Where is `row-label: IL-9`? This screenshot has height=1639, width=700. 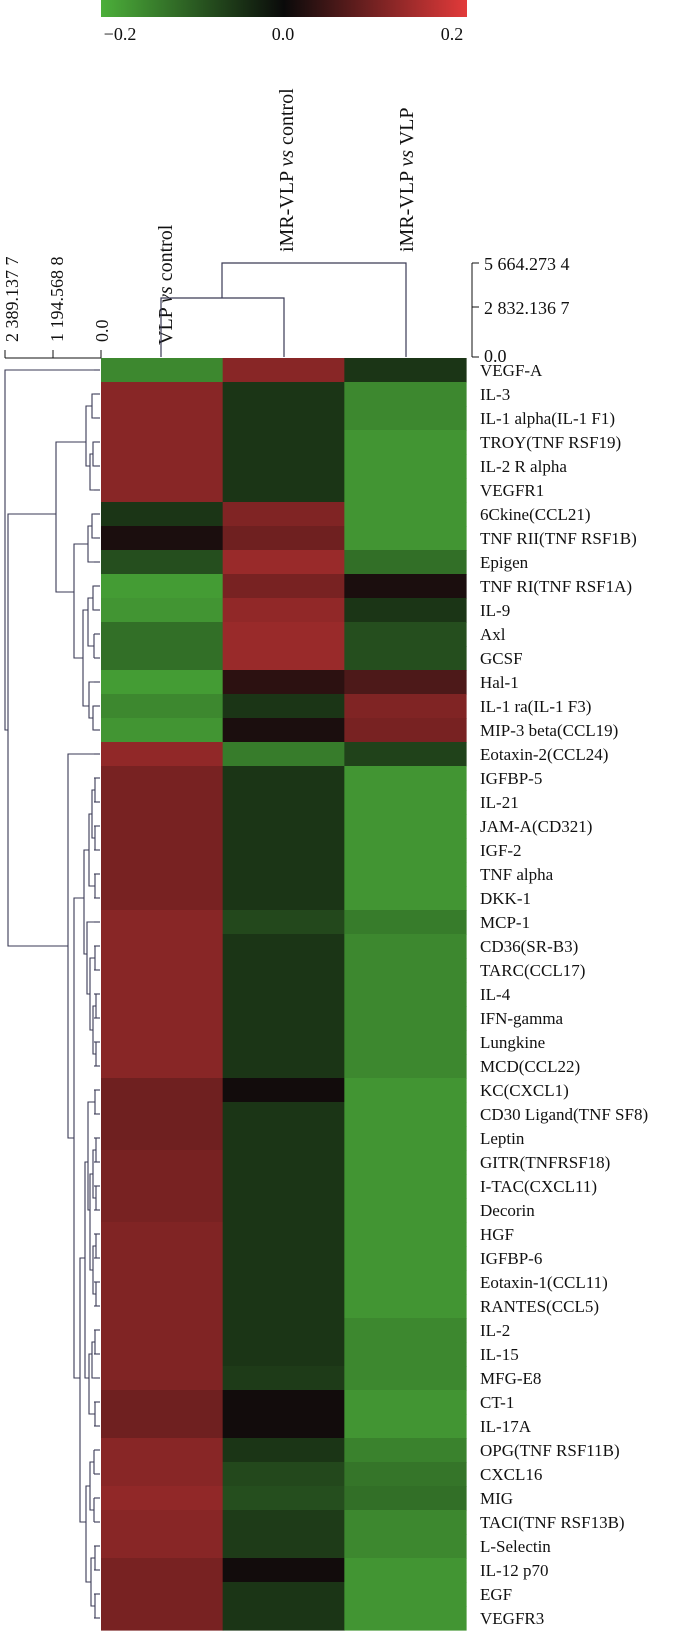
row-label: IL-9 is located at coordinates (495, 610).